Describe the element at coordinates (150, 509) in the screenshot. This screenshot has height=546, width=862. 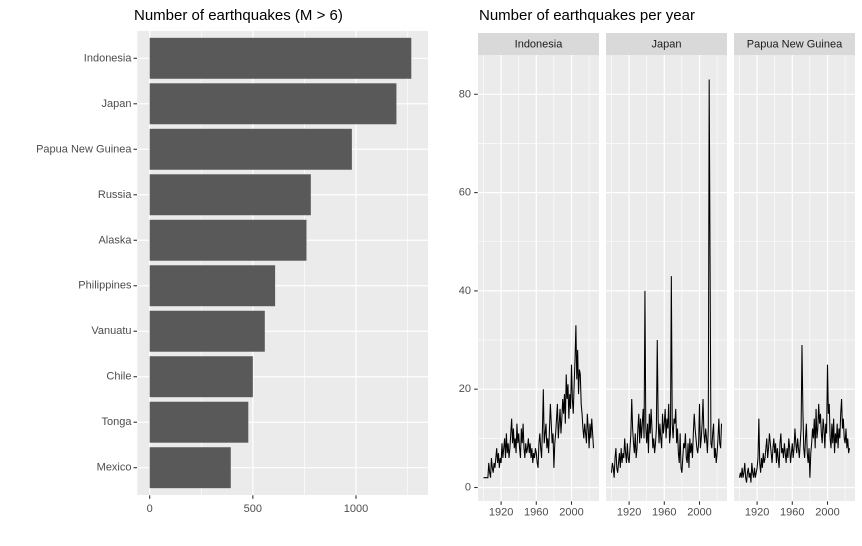
I see `x-tick-label: 0` at that location.